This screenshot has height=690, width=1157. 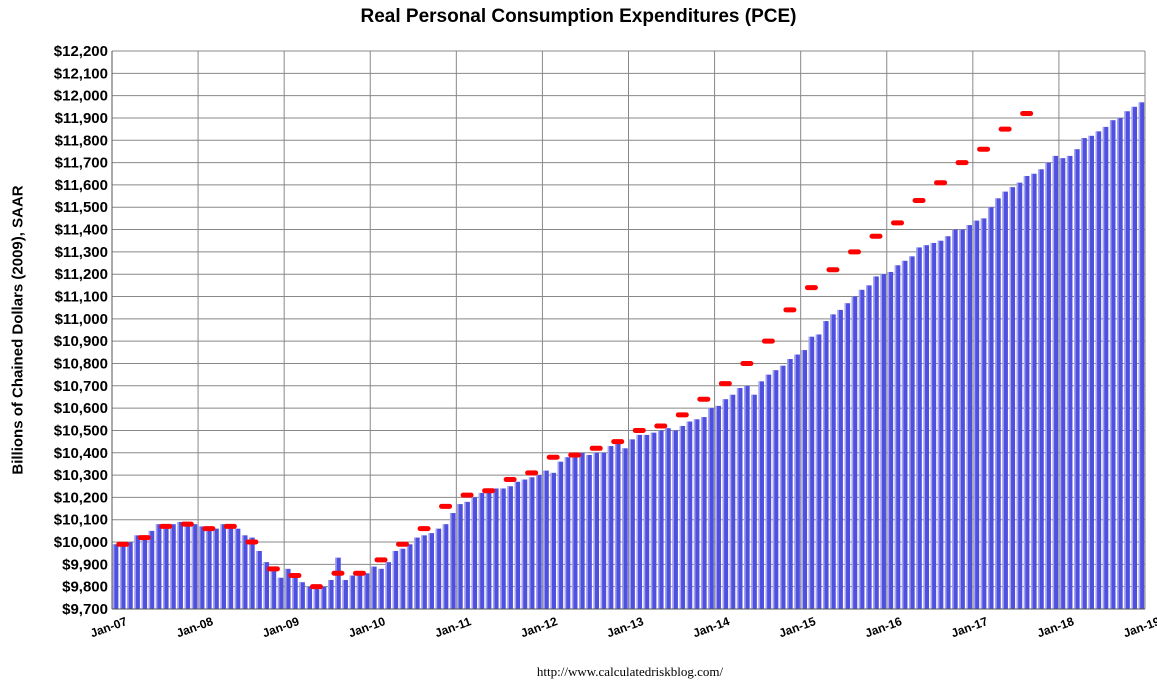 What do you see at coordinates (85, 587) in the screenshot?
I see `y-tick-label: $9,800` at bounding box center [85, 587].